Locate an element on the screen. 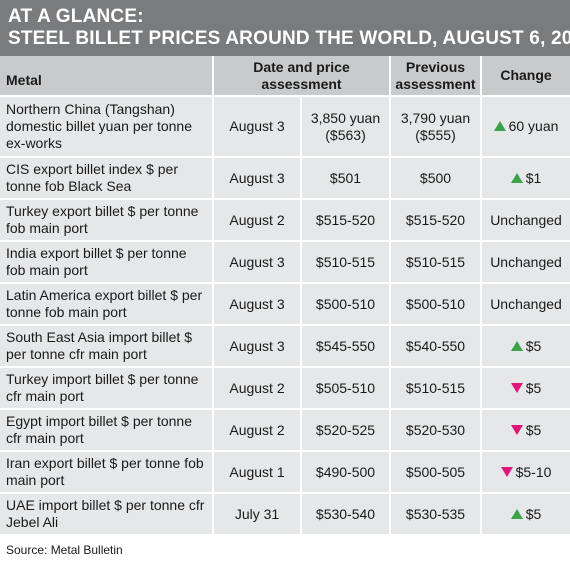 This screenshot has width=570, height=566. cell-price: $530-540 is located at coordinates (345, 514).